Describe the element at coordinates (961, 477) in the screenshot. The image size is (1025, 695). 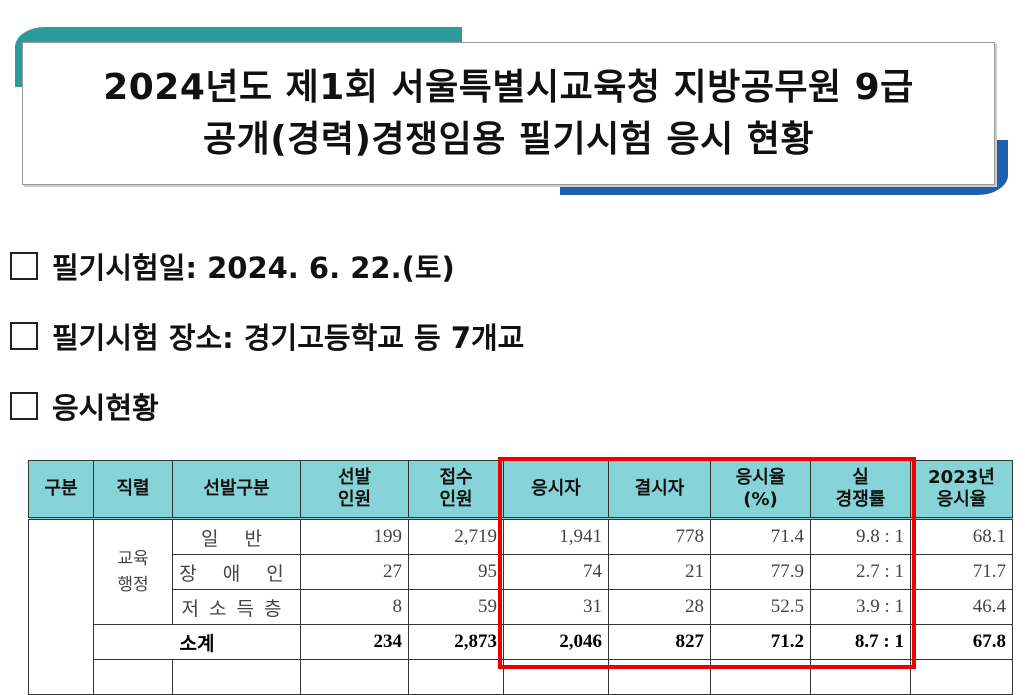
I see `header-text: 2023년` at that location.